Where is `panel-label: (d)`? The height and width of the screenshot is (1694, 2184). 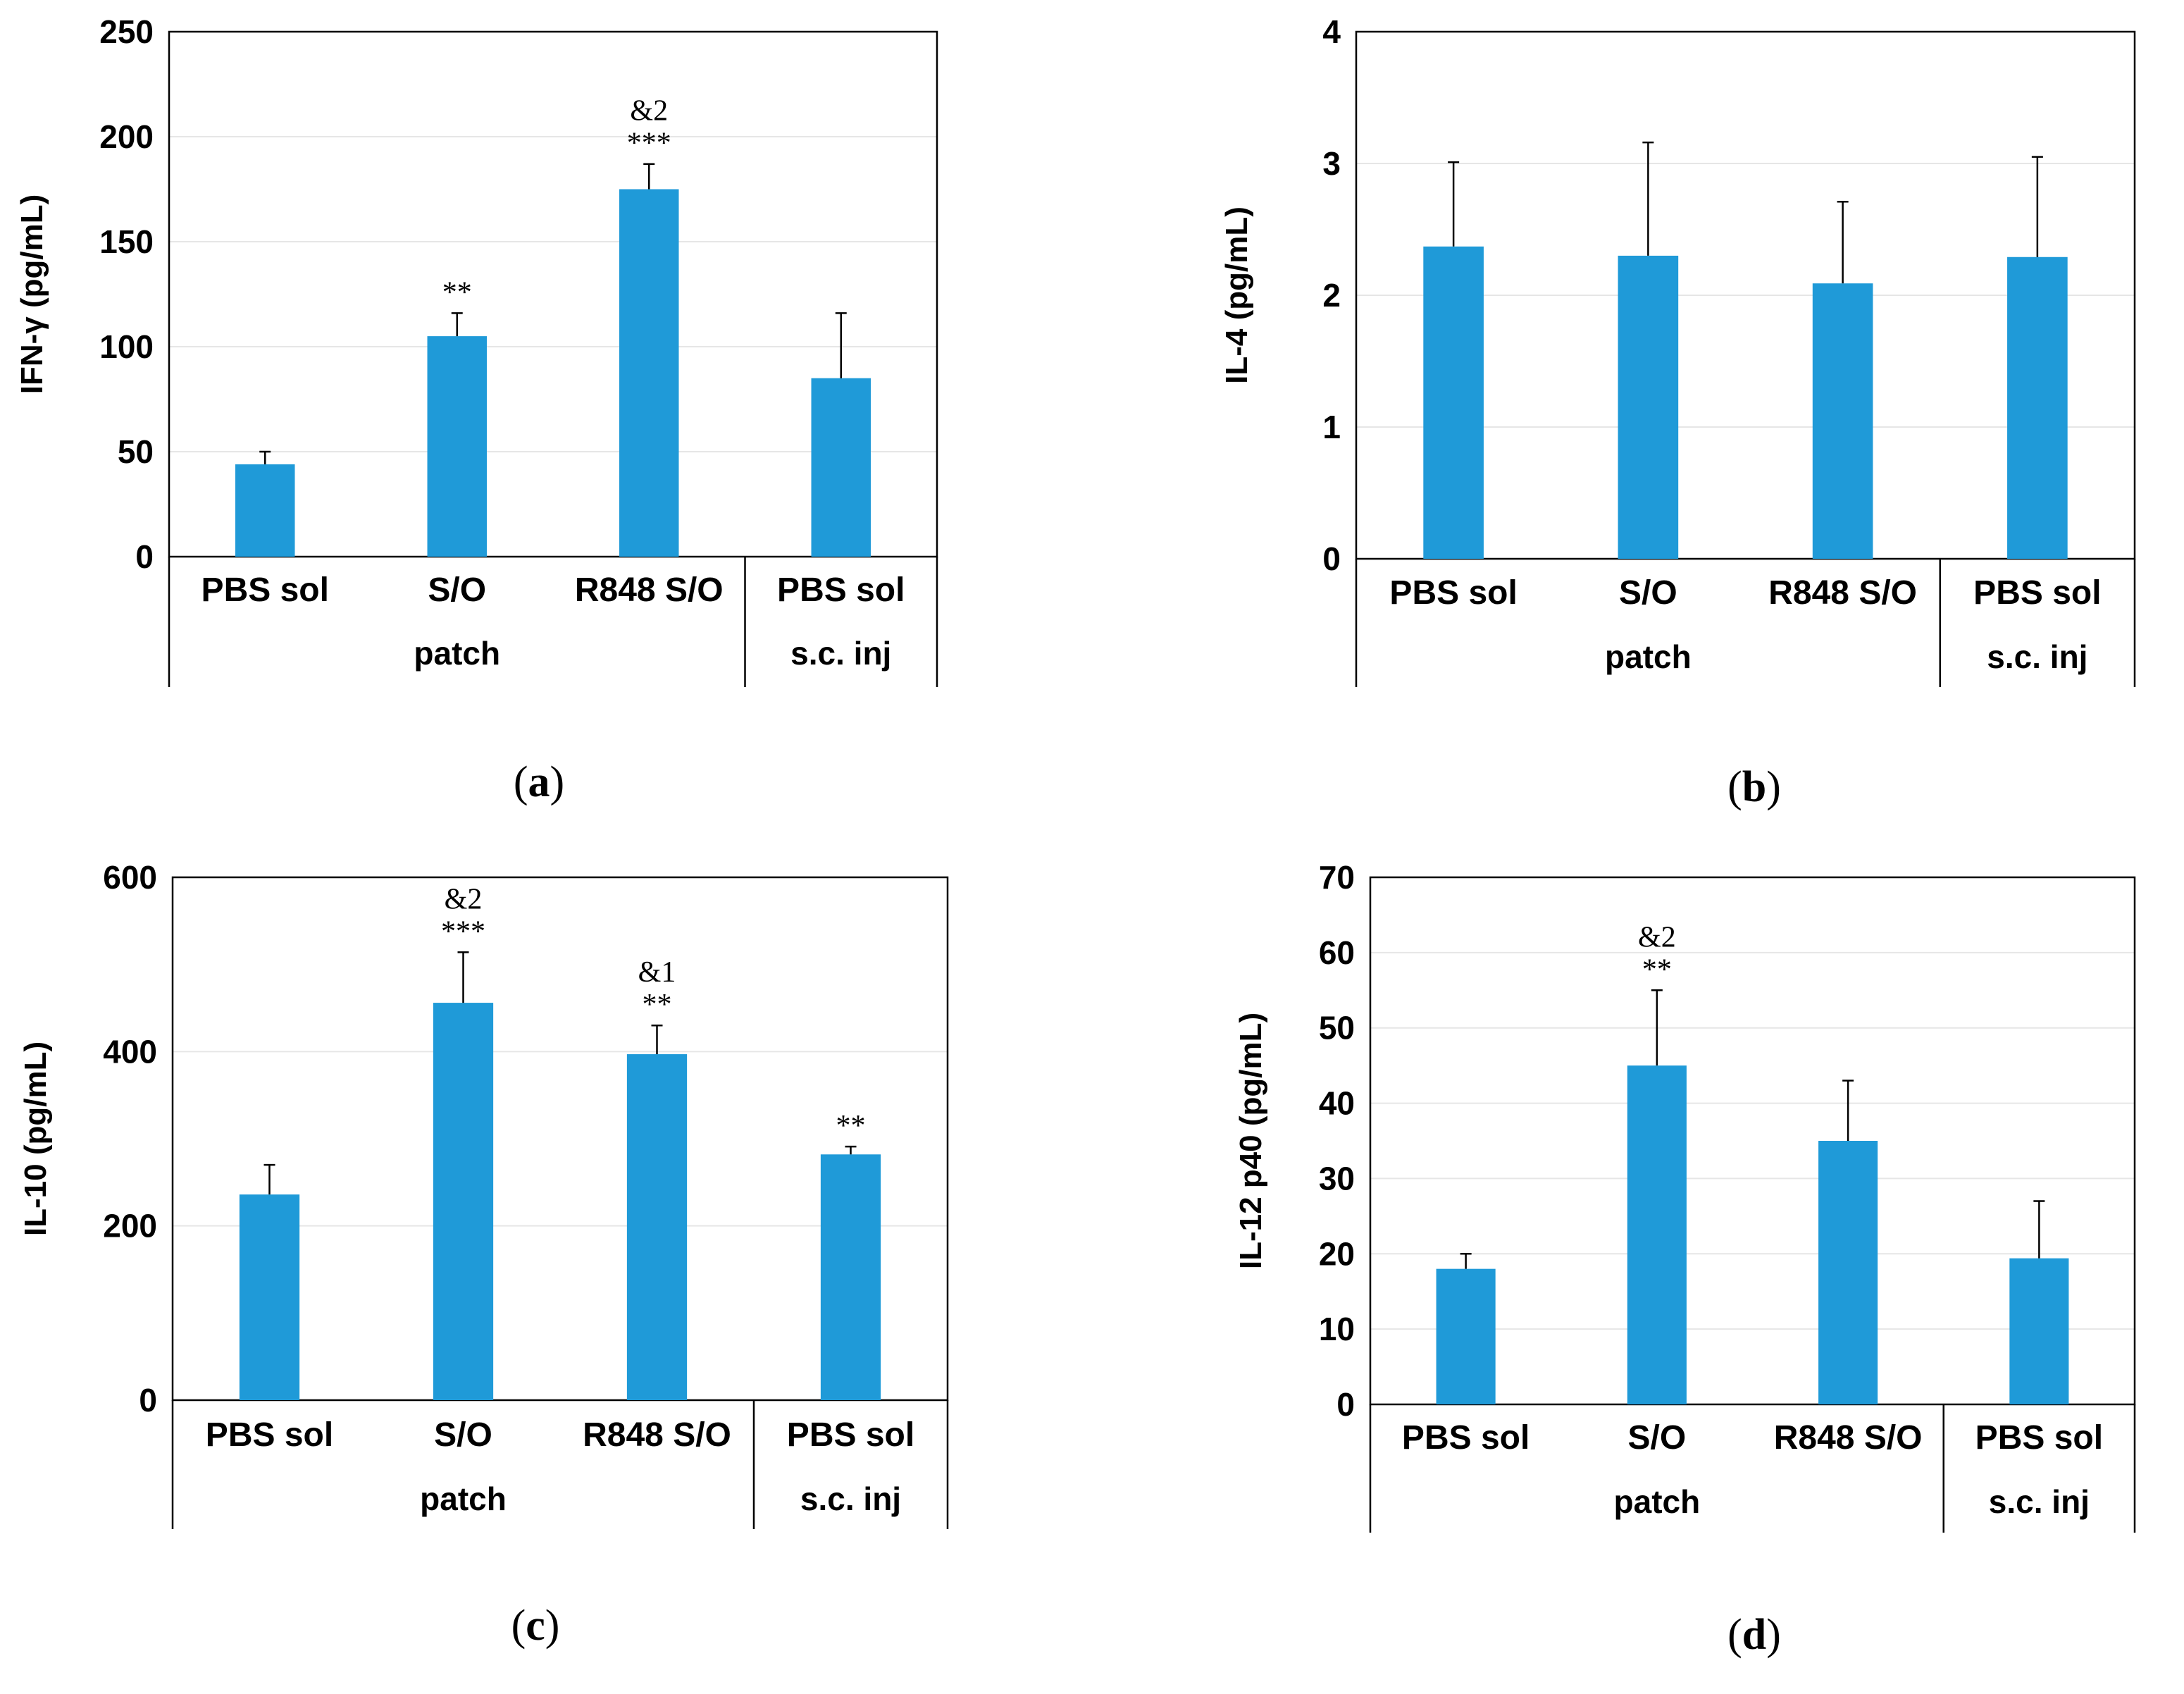
panel-label: (d) is located at coordinates (1754, 1635).